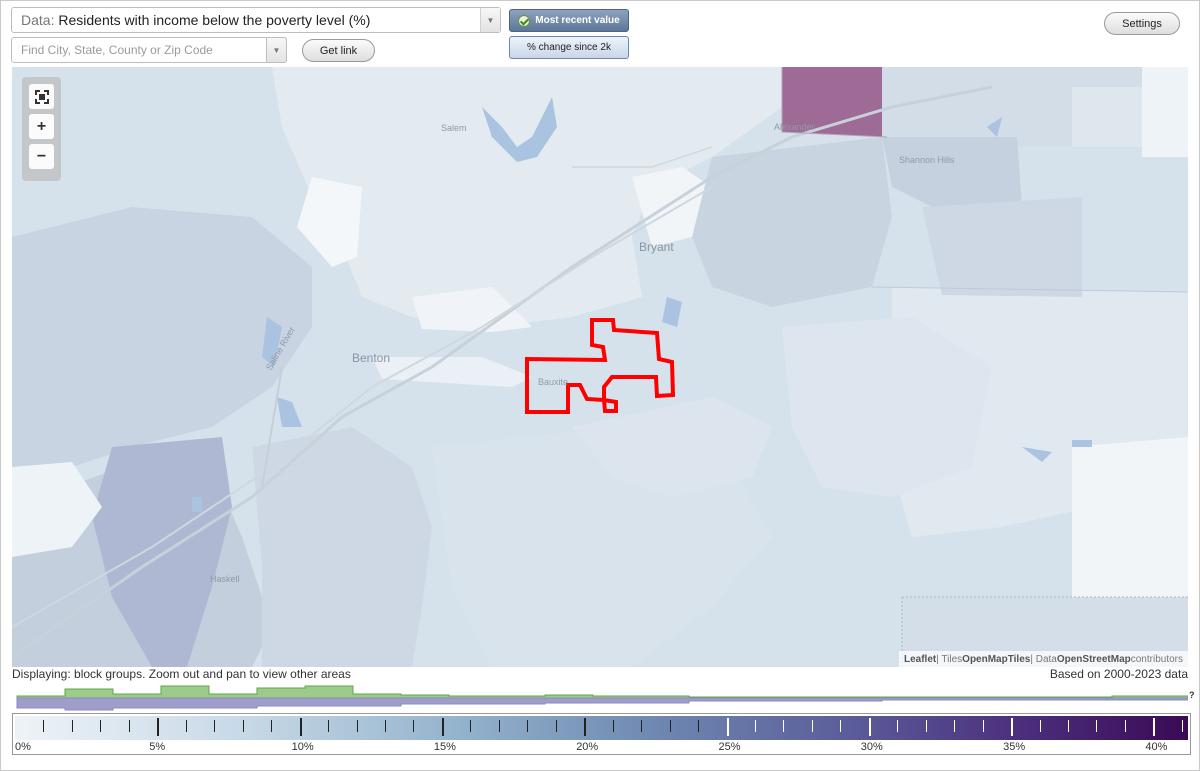 This screenshot has height=771, width=1200. I want to click on change-since-toggle: % change since 2k, so click(569, 47).